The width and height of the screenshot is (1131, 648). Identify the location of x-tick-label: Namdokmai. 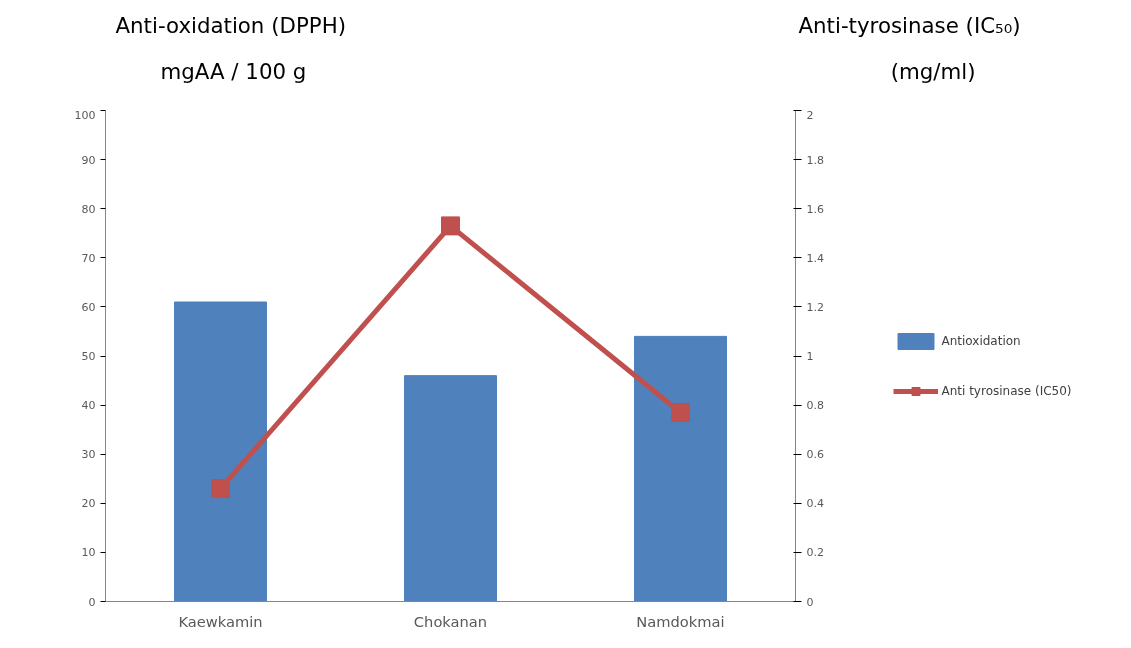
(680, 621).